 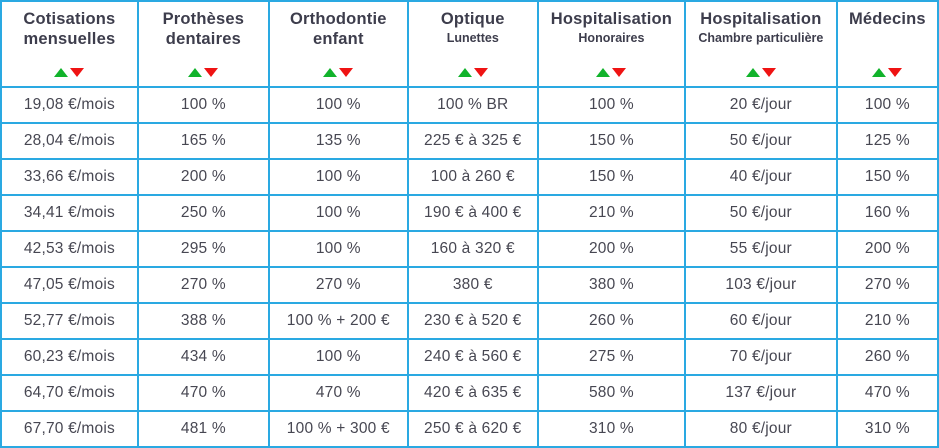 What do you see at coordinates (69, 285) in the screenshot?
I see `table-cell: 47,05 €/mois` at bounding box center [69, 285].